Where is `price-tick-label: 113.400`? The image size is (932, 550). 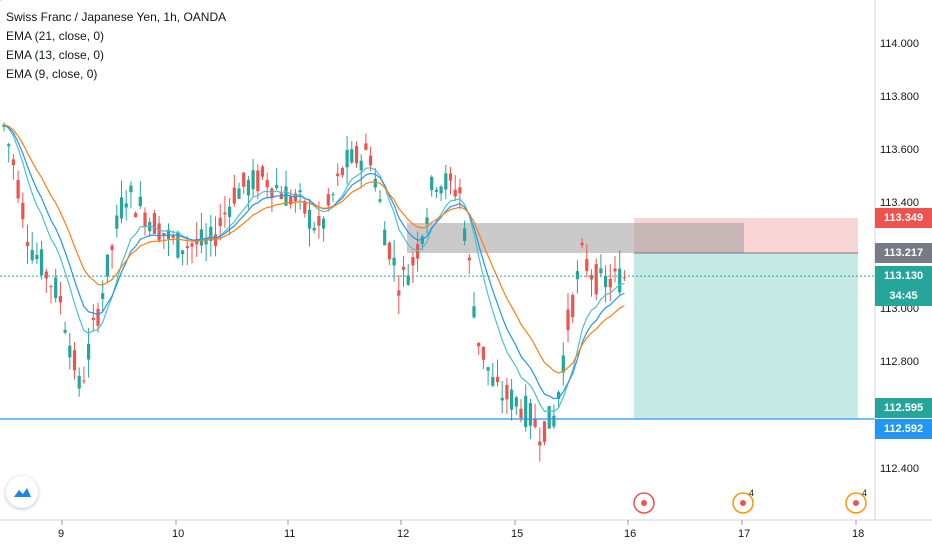 price-tick-label: 113.400 is located at coordinates (899, 203).